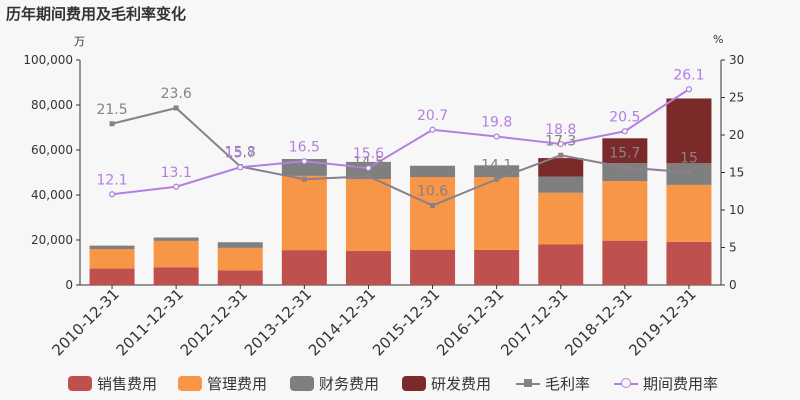 The height and width of the screenshot is (400, 800). Describe the element at coordinates (368, 154) in the screenshot. I see `data-label: 15.6` at that location.